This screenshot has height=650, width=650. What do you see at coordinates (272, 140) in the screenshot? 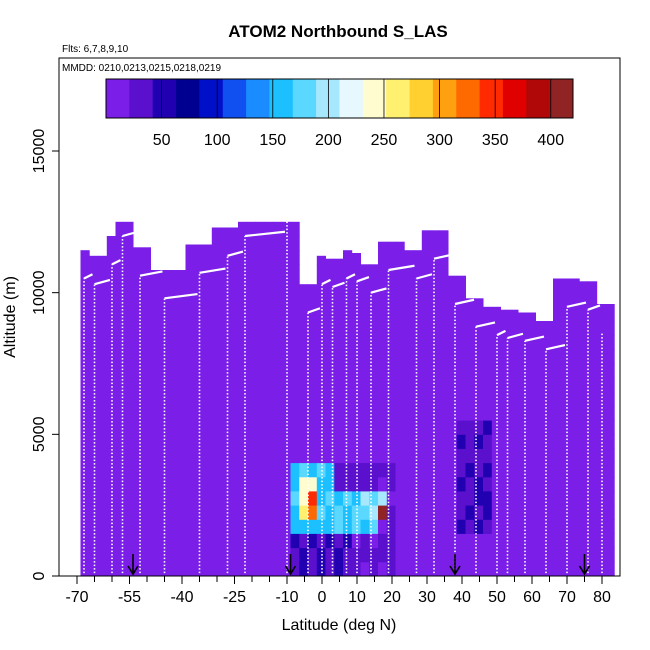
I see `colorbar-tick-label: 150` at bounding box center [272, 140].